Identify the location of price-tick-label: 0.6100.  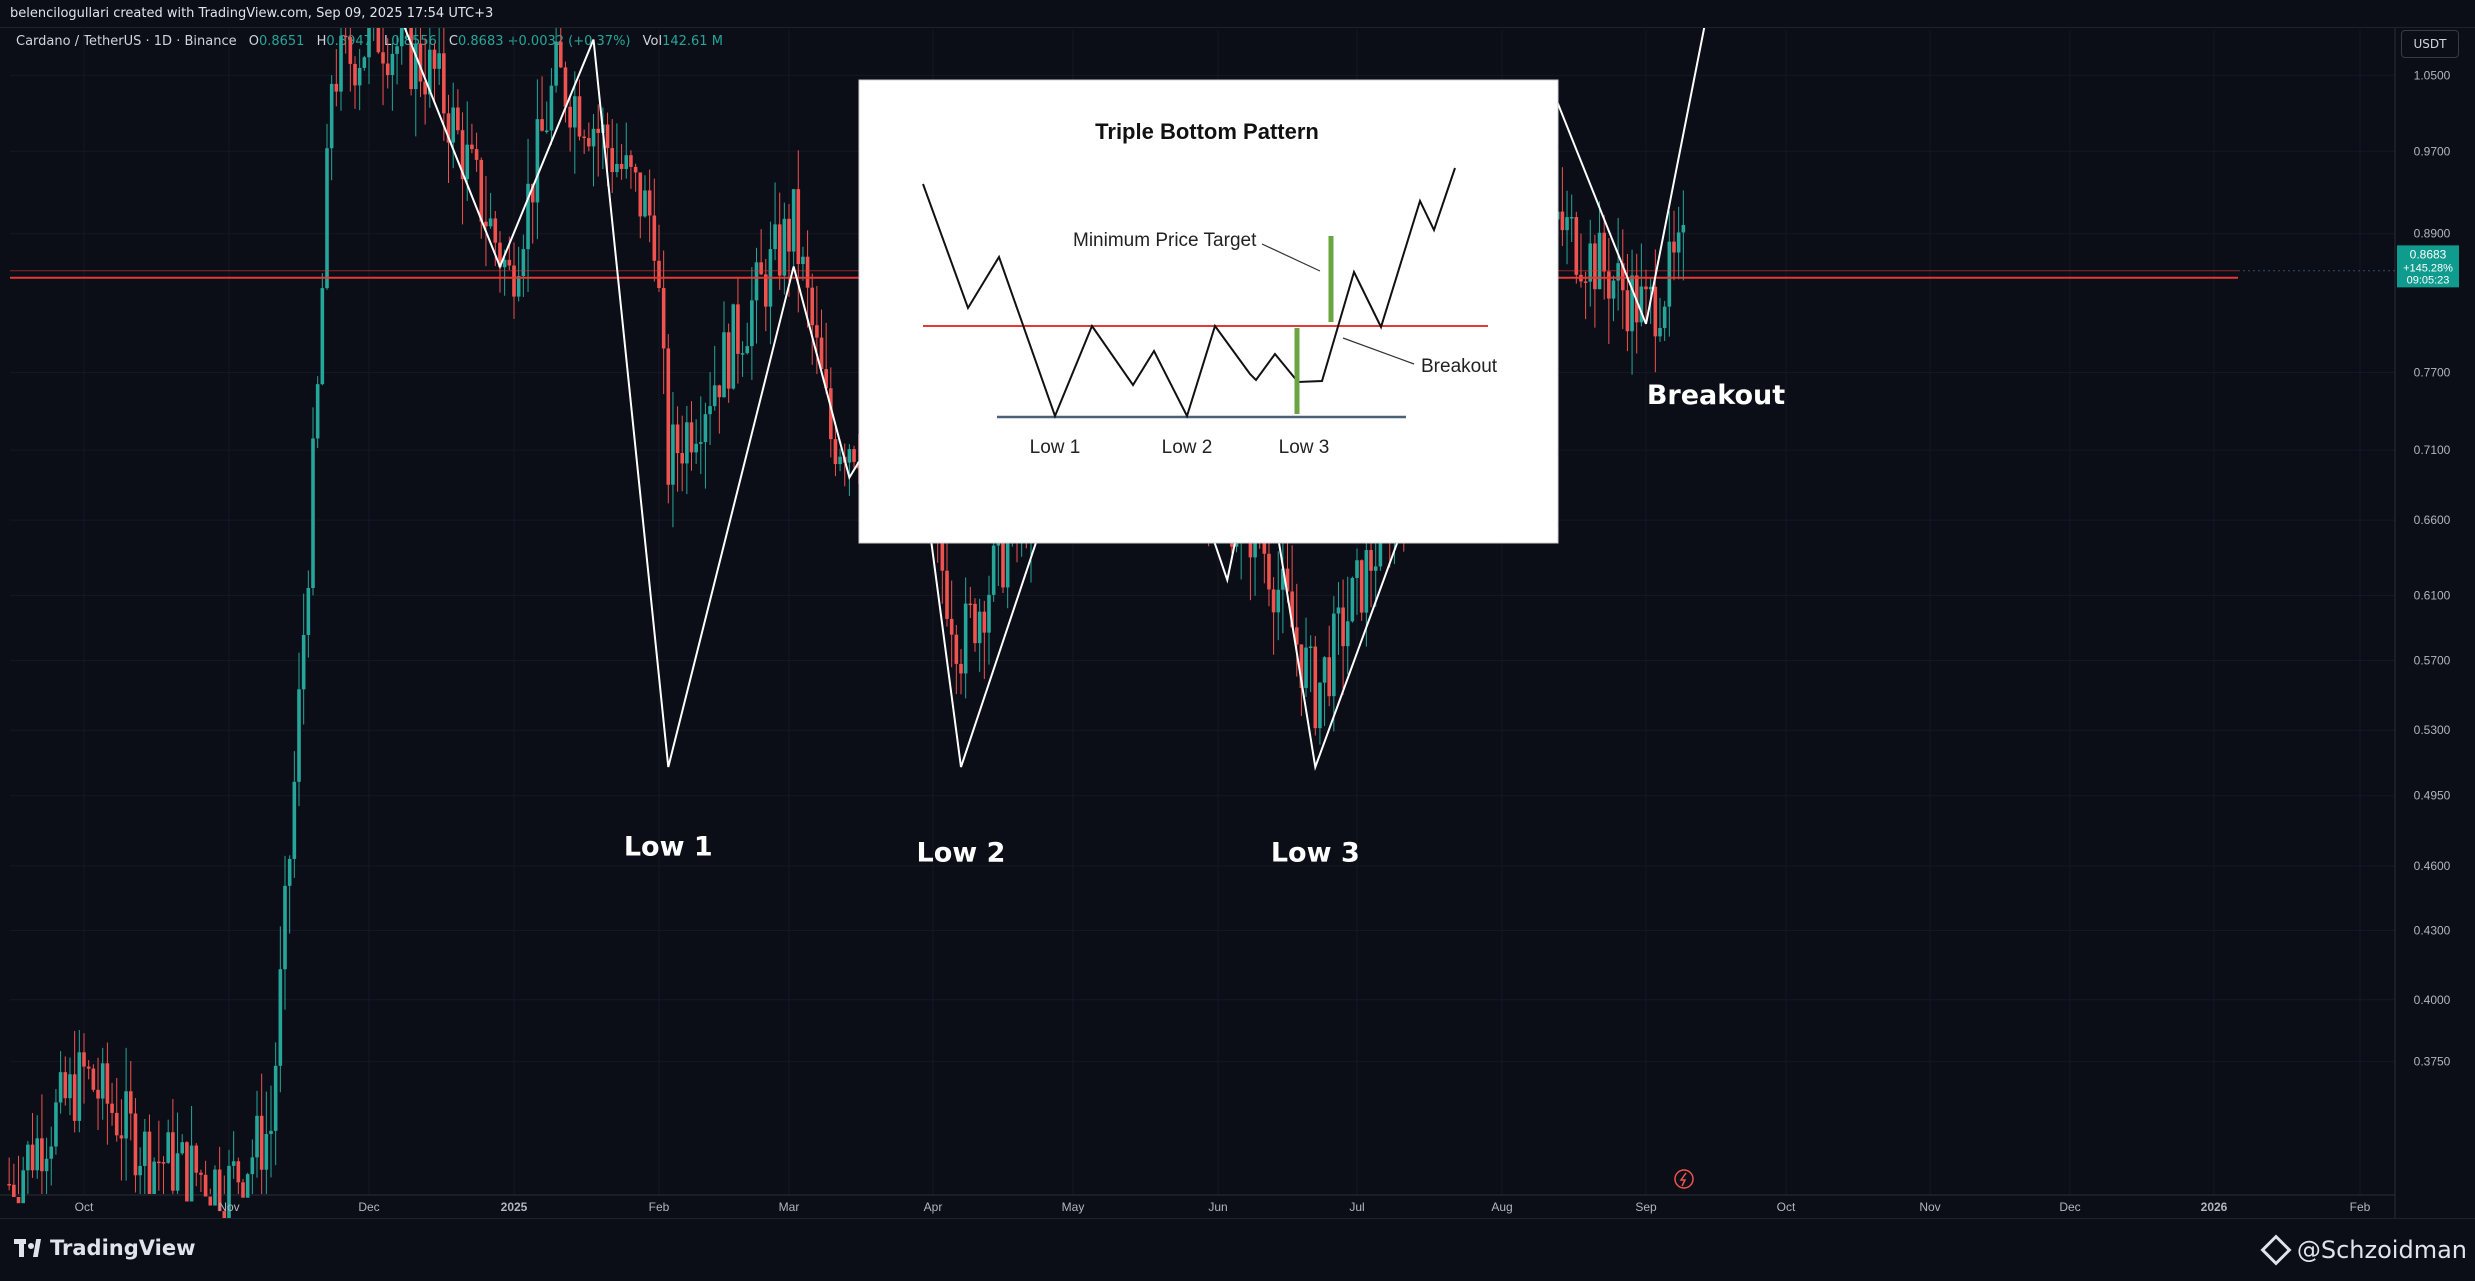
(2432, 596).